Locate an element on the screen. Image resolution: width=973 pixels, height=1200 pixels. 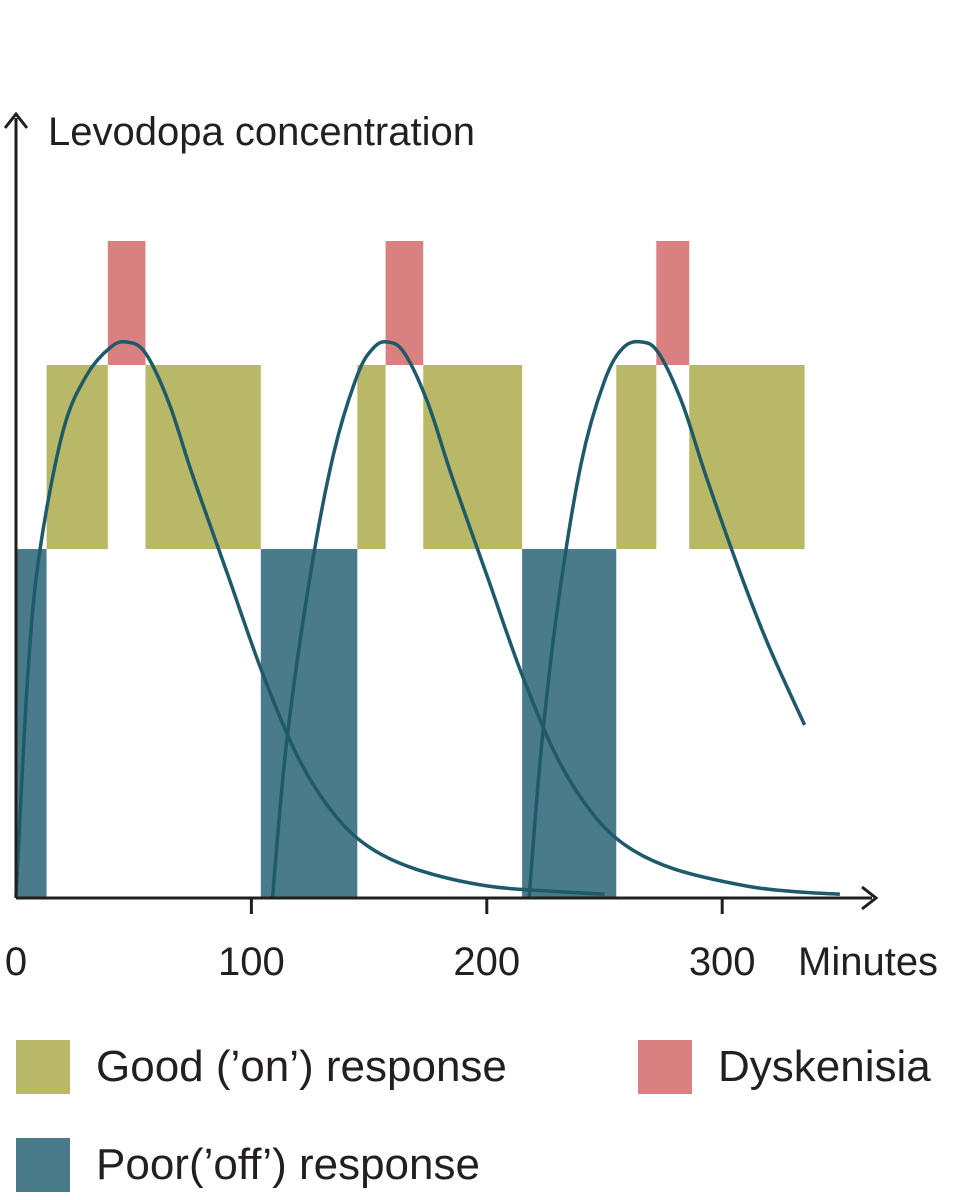
x-axis-label: Minutes is located at coordinates (868, 962).